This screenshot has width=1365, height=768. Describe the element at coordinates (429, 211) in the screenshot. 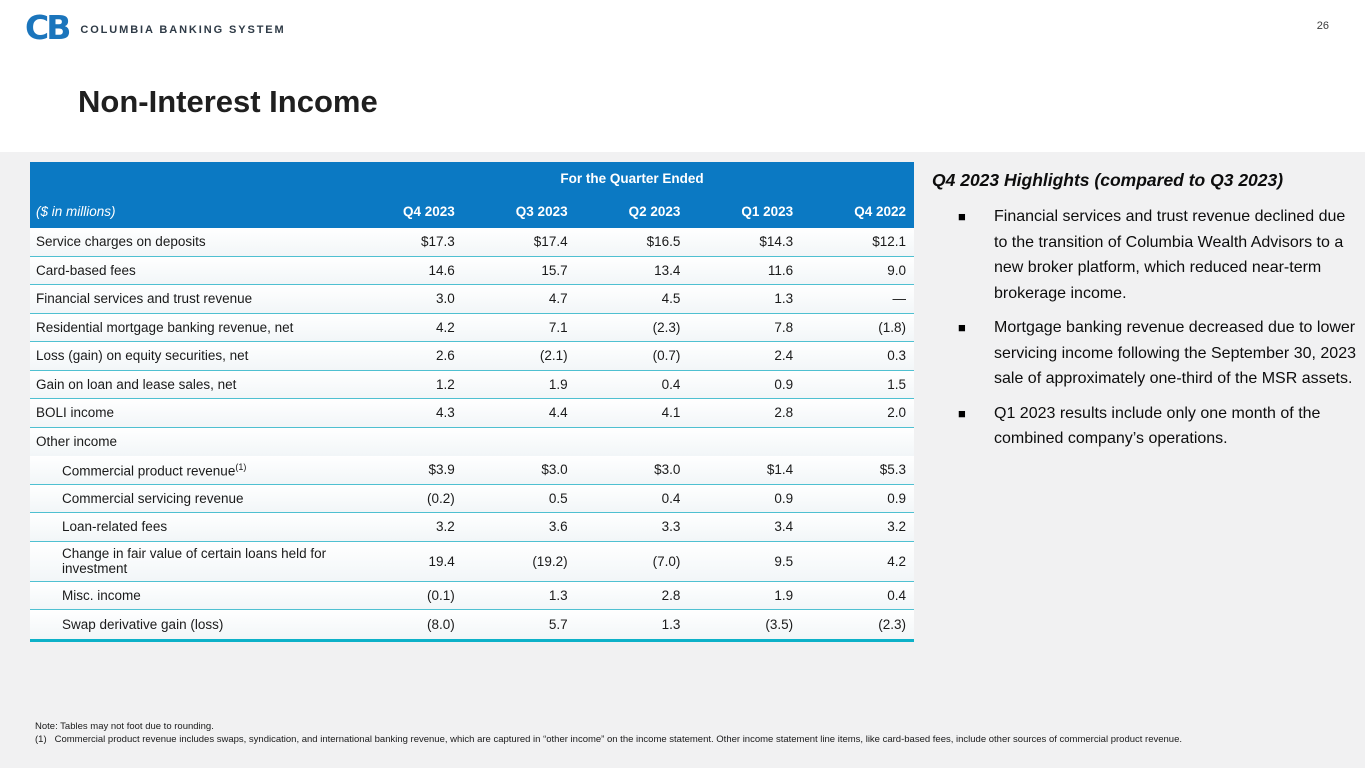

I see `column-header: Q4 2023` at that location.